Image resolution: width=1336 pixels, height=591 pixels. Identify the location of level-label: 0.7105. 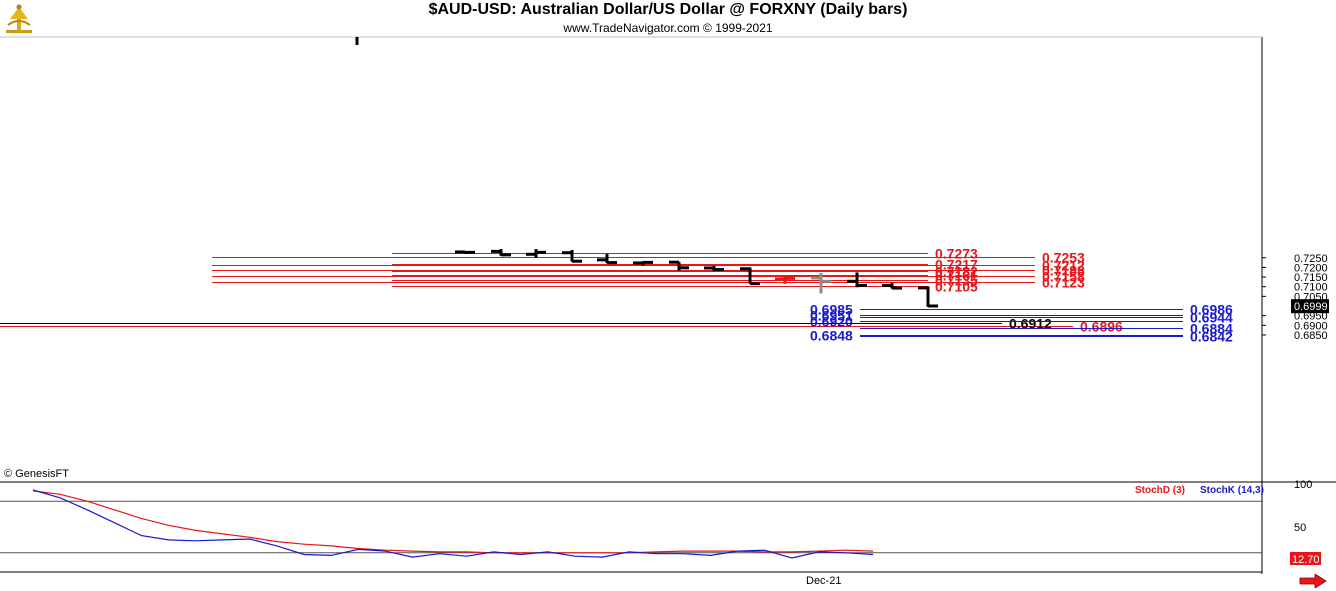
(956, 287).